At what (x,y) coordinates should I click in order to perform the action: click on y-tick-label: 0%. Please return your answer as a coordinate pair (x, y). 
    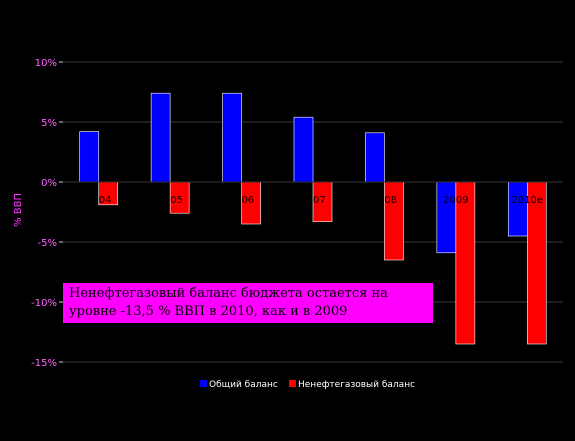
    Looking at the image, I should click on (49, 183).